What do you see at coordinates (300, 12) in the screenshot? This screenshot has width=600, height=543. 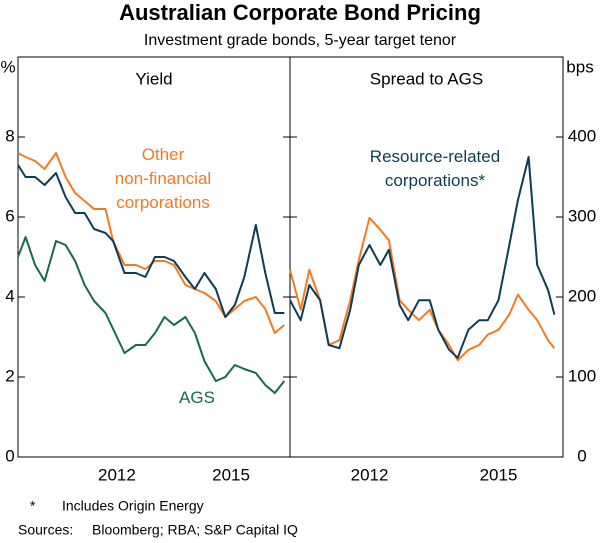 I see `chart-title: Australian Corporate Bond Pricing` at bounding box center [300, 12].